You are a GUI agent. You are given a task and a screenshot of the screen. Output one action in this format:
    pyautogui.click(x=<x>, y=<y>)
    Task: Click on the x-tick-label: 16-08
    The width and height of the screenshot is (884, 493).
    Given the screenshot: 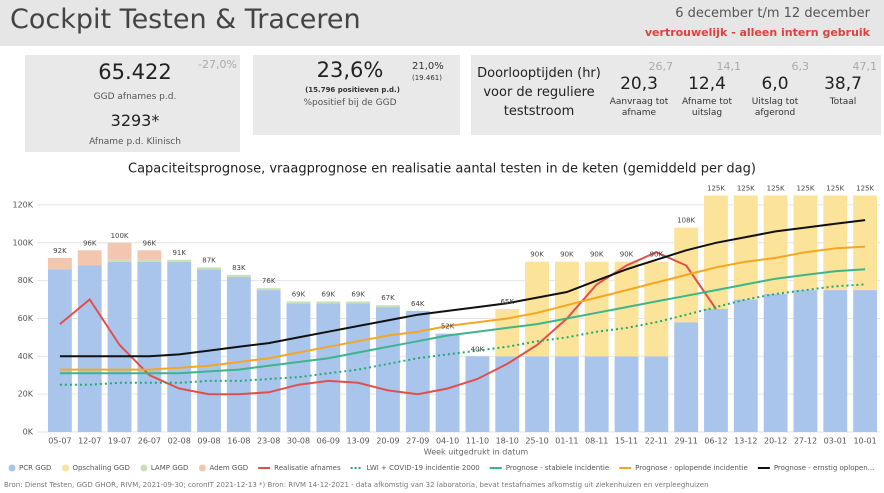 What is the action you would take?
    pyautogui.click(x=238, y=441)
    